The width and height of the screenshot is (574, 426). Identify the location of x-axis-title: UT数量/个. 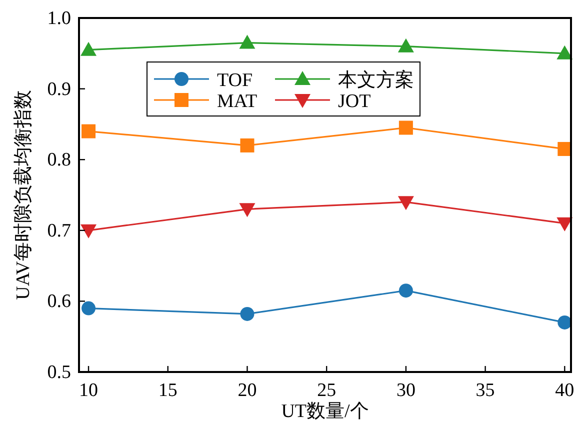
(325, 411).